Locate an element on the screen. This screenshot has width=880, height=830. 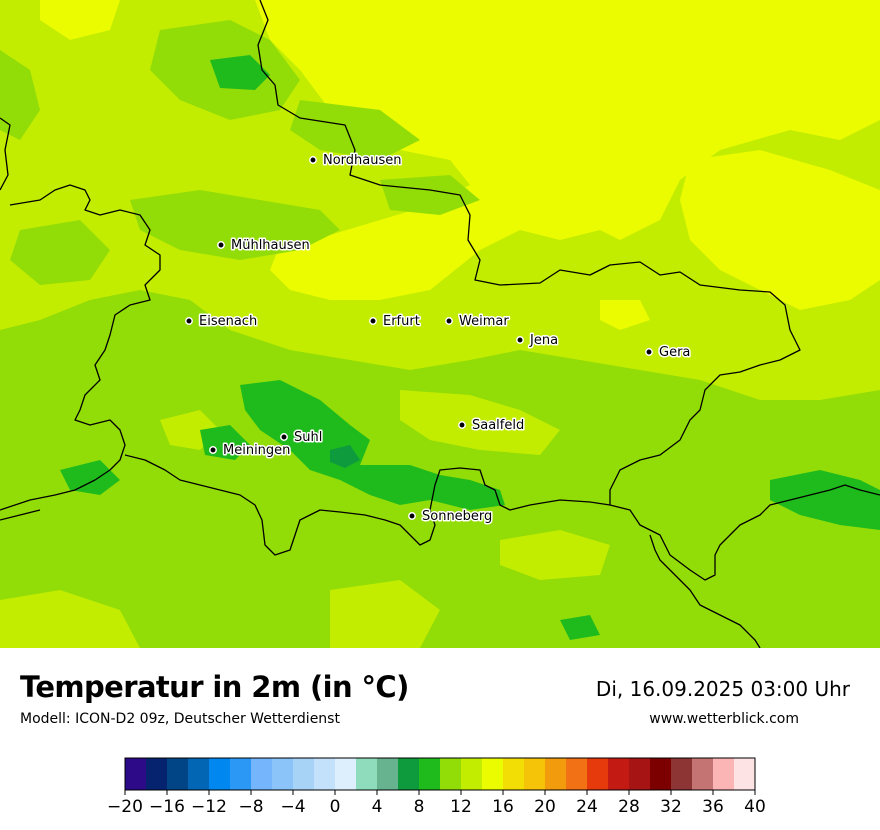
tick-label: 40 is located at coordinates (755, 807).